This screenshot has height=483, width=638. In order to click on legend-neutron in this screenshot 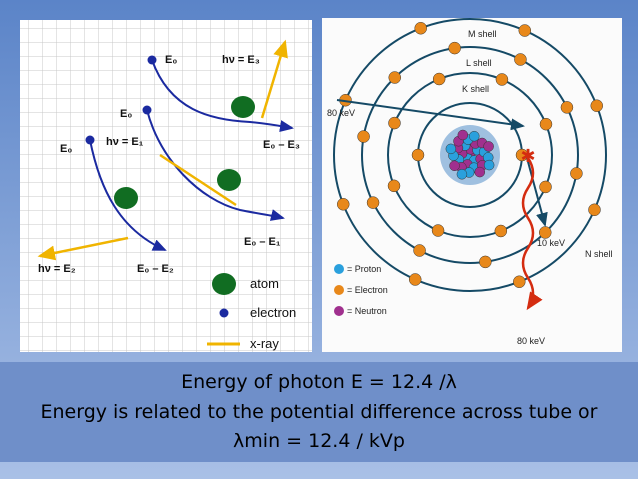, I will do `click(339, 311)`.